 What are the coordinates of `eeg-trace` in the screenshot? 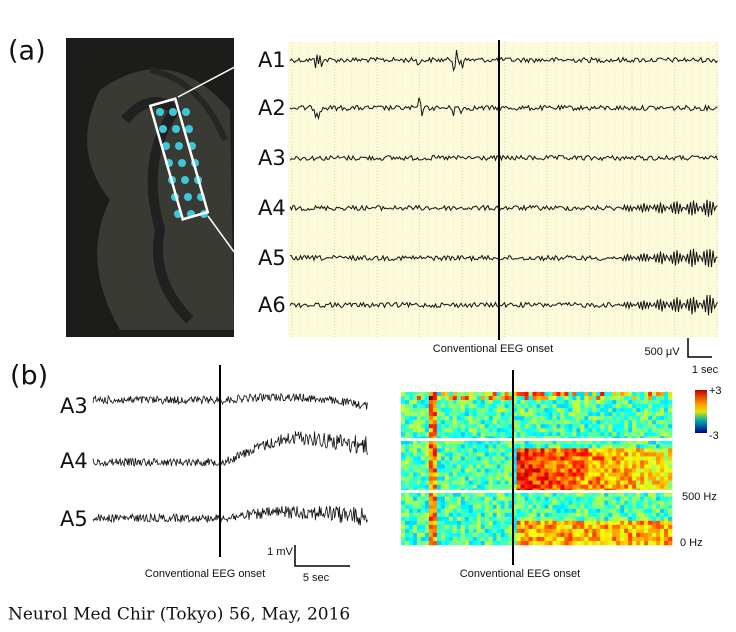 It's located at (503, 258).